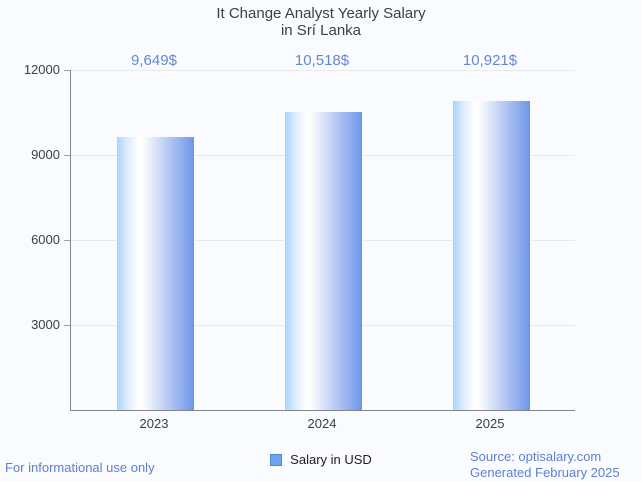 The width and height of the screenshot is (642, 482). Describe the element at coordinates (322, 423) in the screenshot. I see `x-axis-label: 2024` at that location.